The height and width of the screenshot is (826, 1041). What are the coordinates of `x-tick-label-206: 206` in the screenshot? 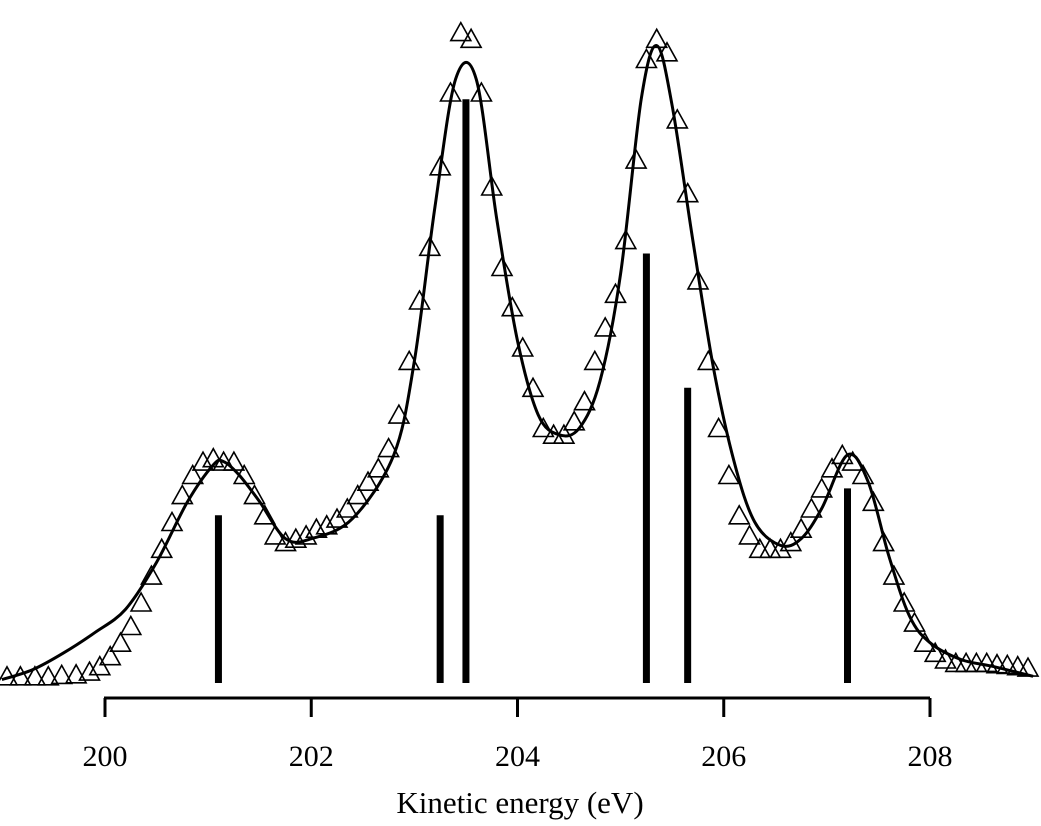 It's located at (723, 756).